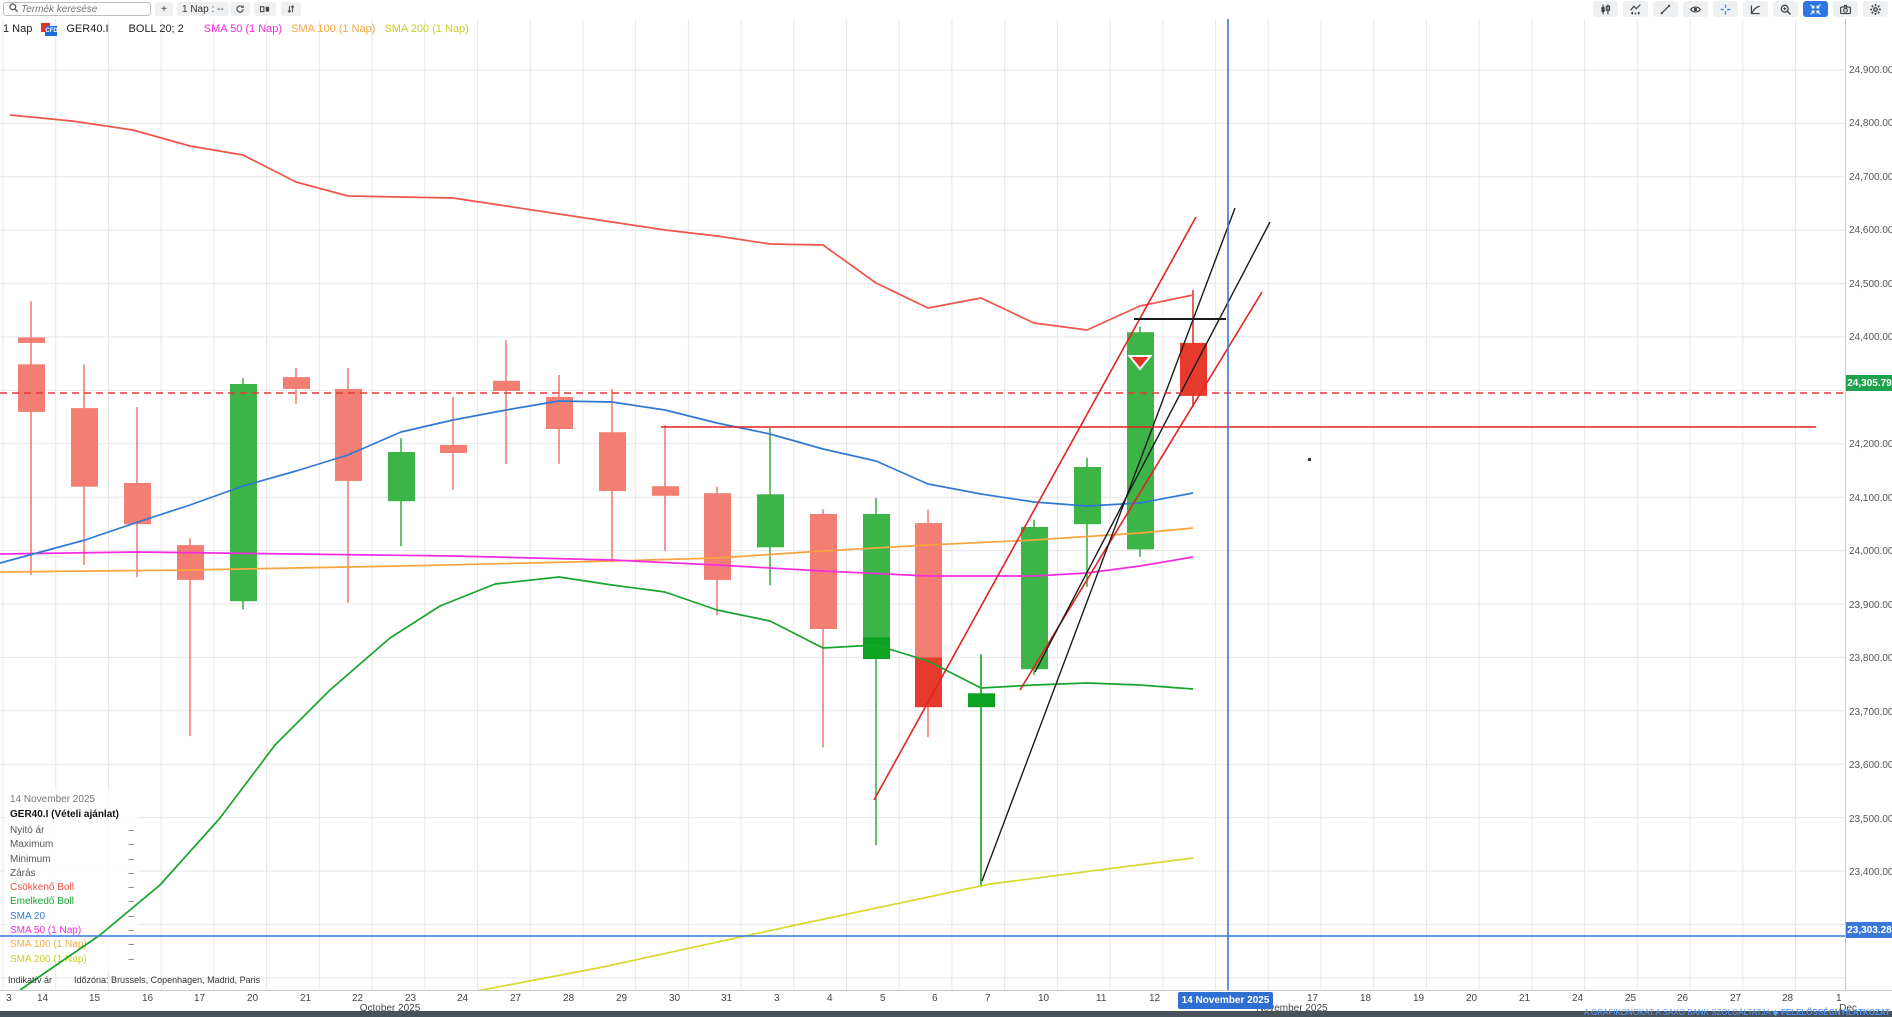 The image size is (1892, 1017). I want to click on date-axis-tick: 30, so click(675, 998).